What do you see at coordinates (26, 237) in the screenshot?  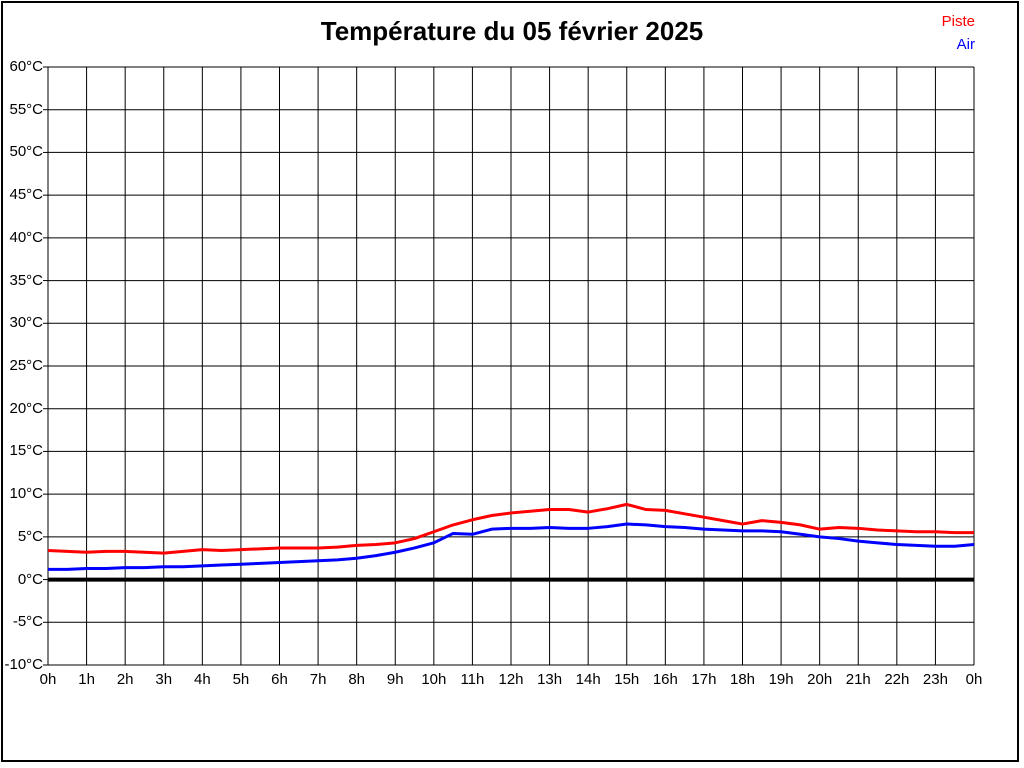 I see `y-tick-label: 40°C` at bounding box center [26, 237].